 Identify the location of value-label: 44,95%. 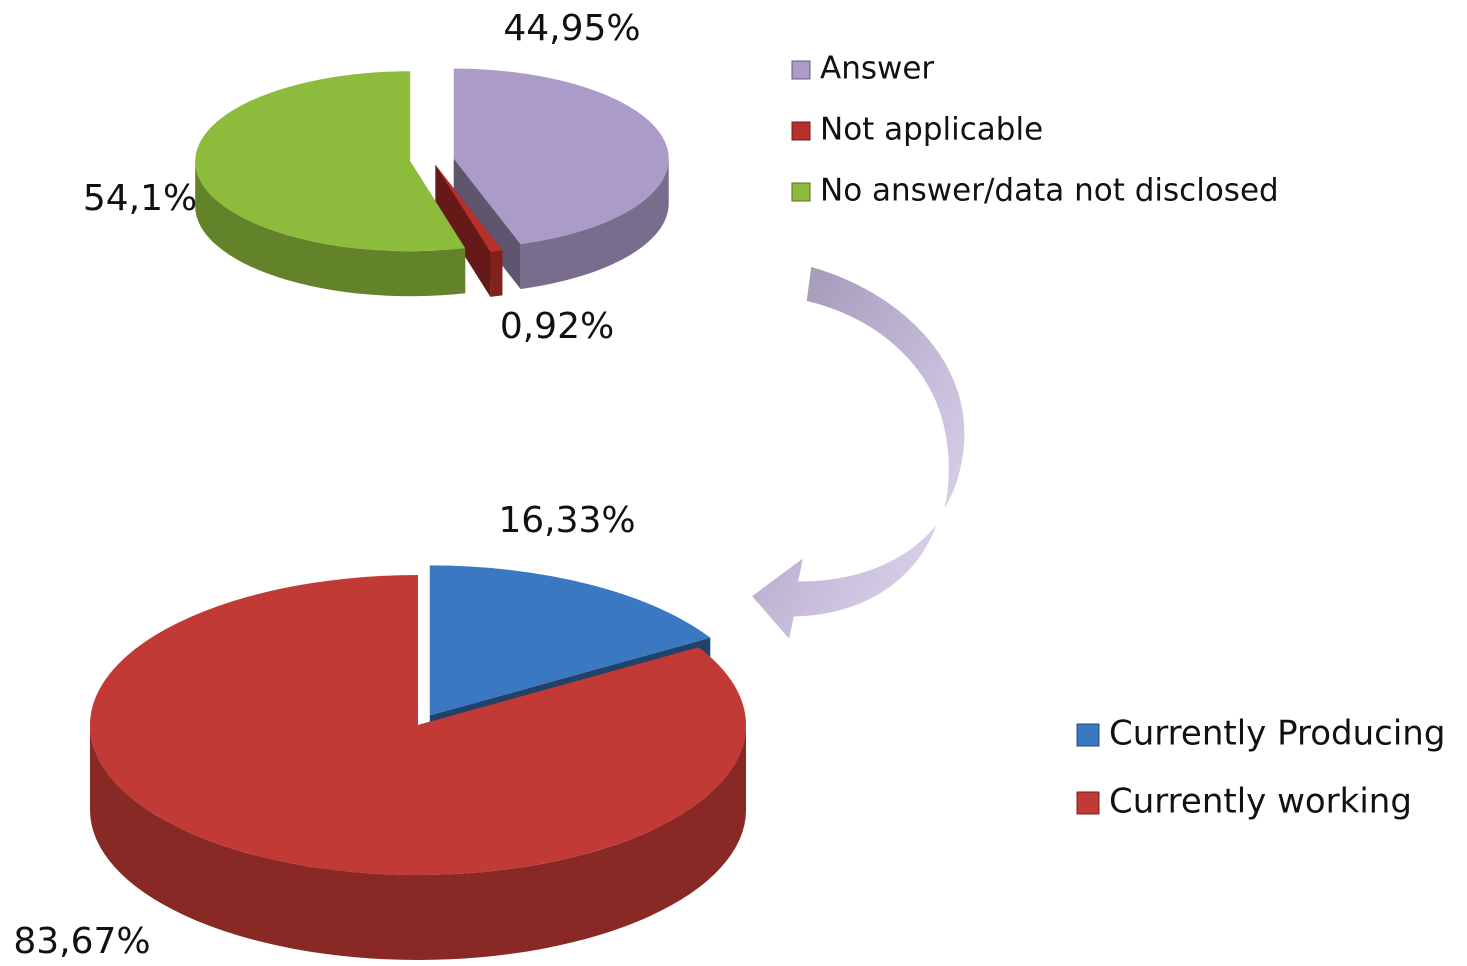
(571, 28).